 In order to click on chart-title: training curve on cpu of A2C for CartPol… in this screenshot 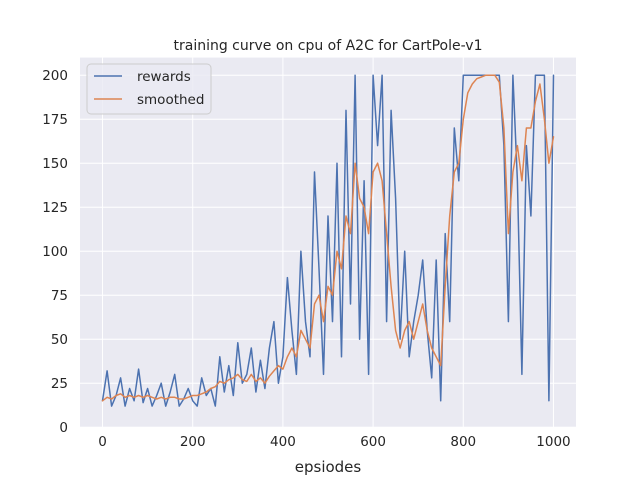, I will do `click(328, 46)`.